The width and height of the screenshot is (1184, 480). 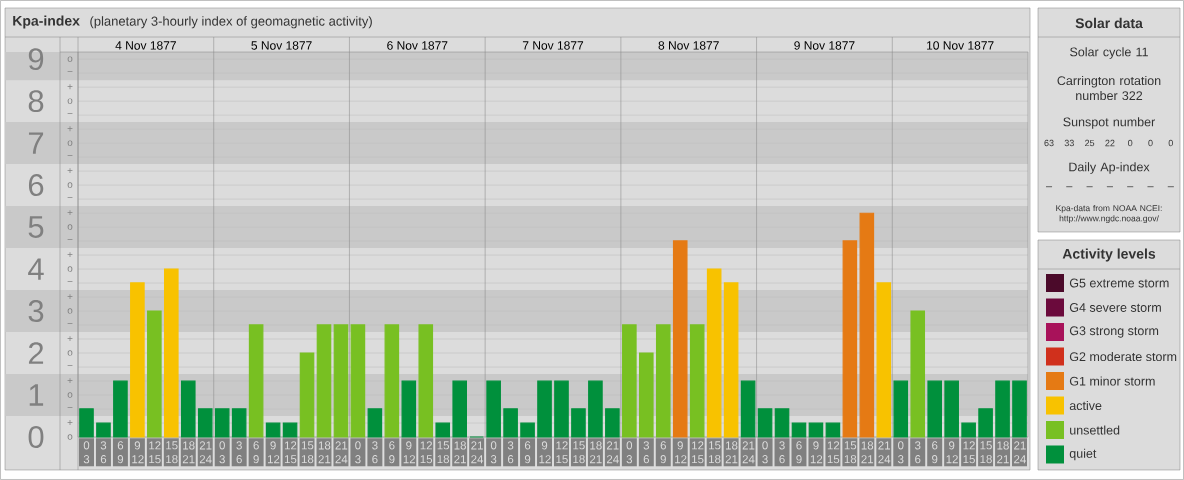 I want to click on legend-label: G4 severe storm, so click(x=1115, y=307).